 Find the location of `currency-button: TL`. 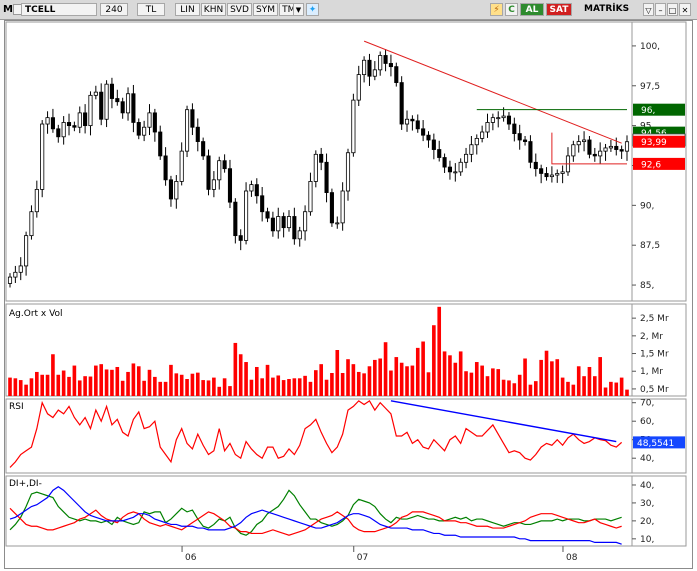

currency-button: TL is located at coordinates (151, 9).